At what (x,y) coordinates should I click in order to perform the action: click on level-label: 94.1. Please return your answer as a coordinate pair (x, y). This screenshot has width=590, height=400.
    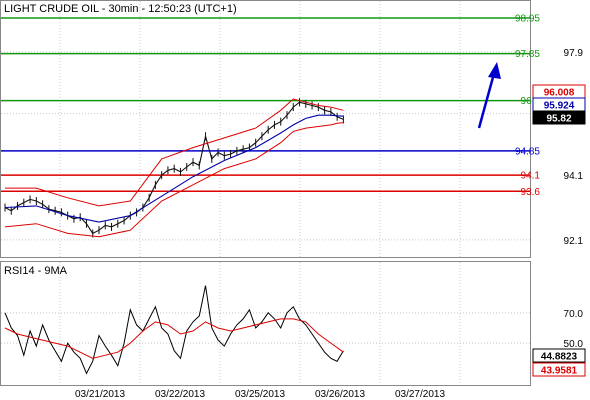
    Looking at the image, I should click on (531, 176).